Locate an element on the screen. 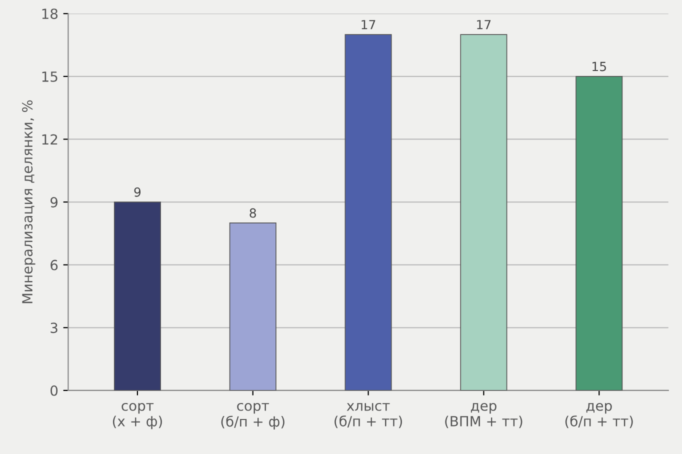 Image resolution: width=682 pixels, height=454 pixels. x-tick-label: хлыст (б/п + тт) is located at coordinates (368, 415).